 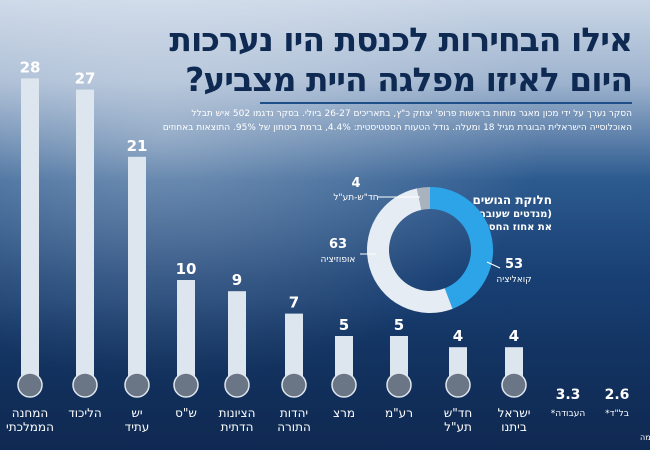 I want to click on bar-category-label: ישראל ביתנו, so click(x=514, y=420).